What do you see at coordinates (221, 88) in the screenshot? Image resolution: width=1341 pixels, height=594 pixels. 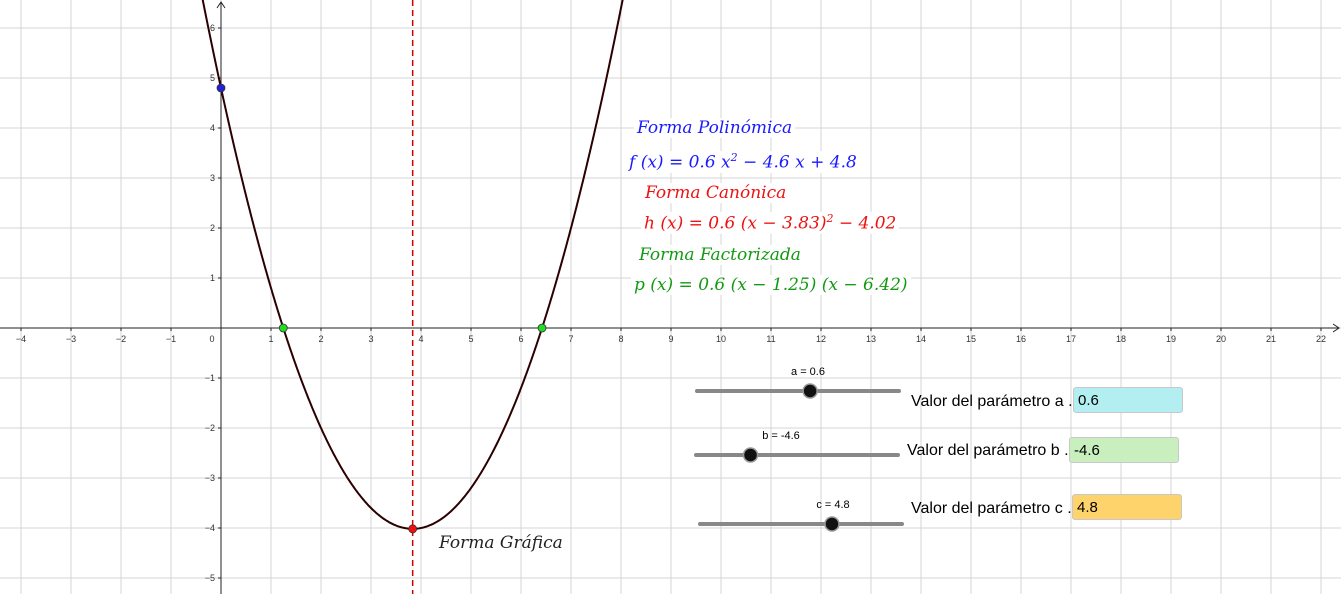 I see `y-intercept-point` at bounding box center [221, 88].